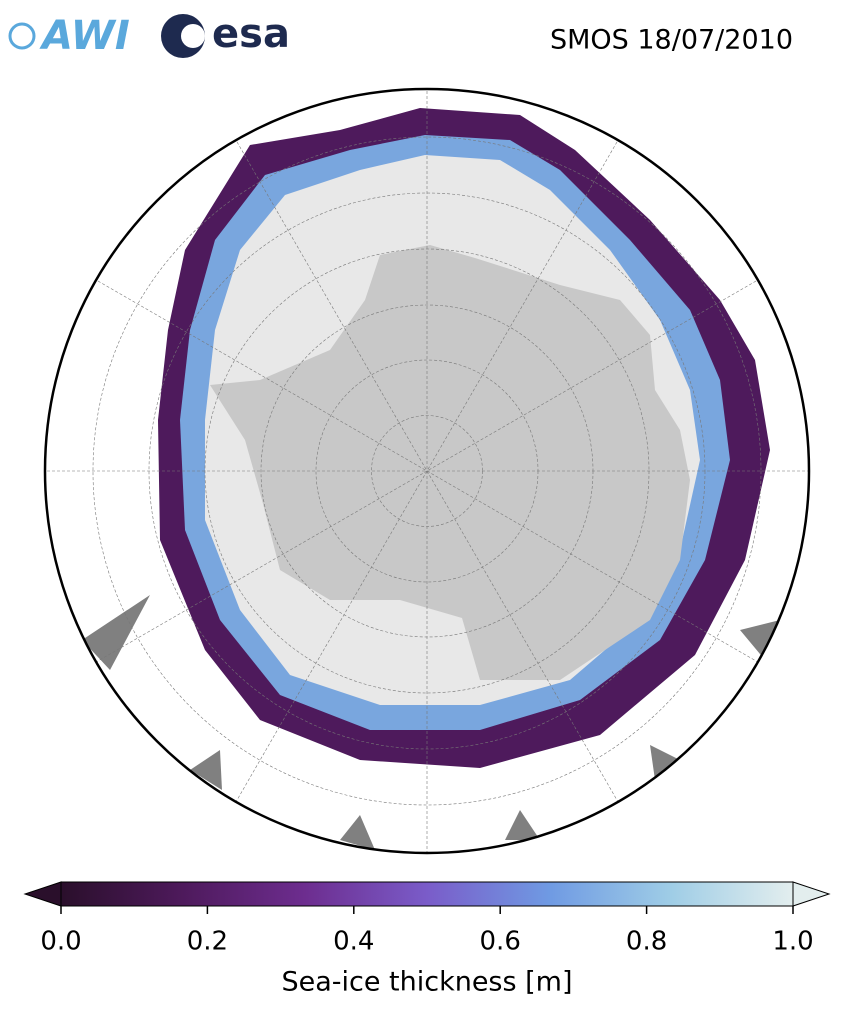 Image resolution: width=854 pixels, height=1026 pixels. I want to click on colorbar-extend-low, so click(42, 894).